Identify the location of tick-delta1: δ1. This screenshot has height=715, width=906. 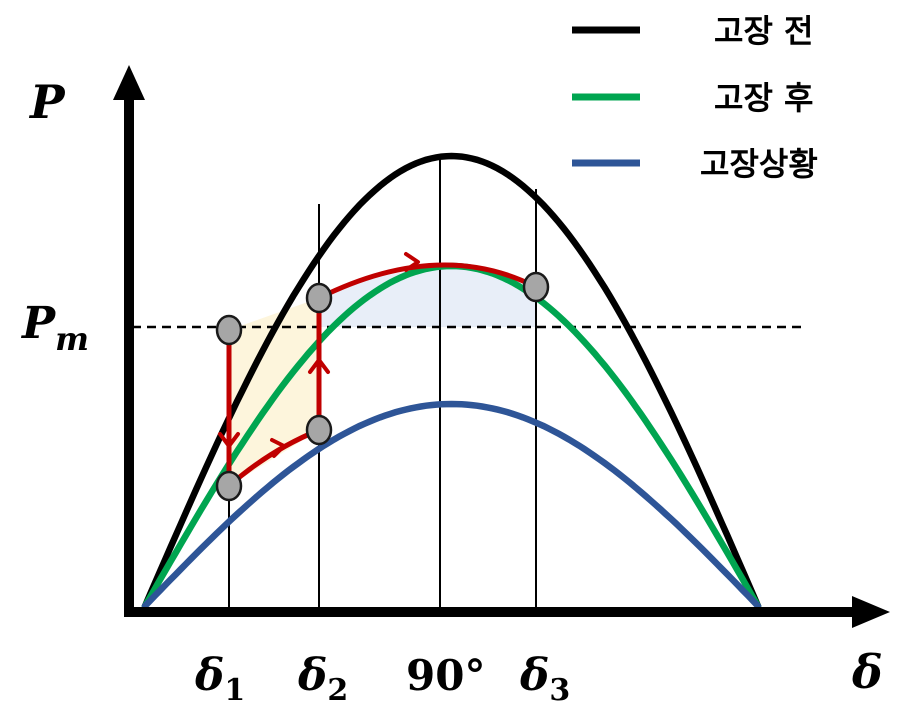
(219, 679).